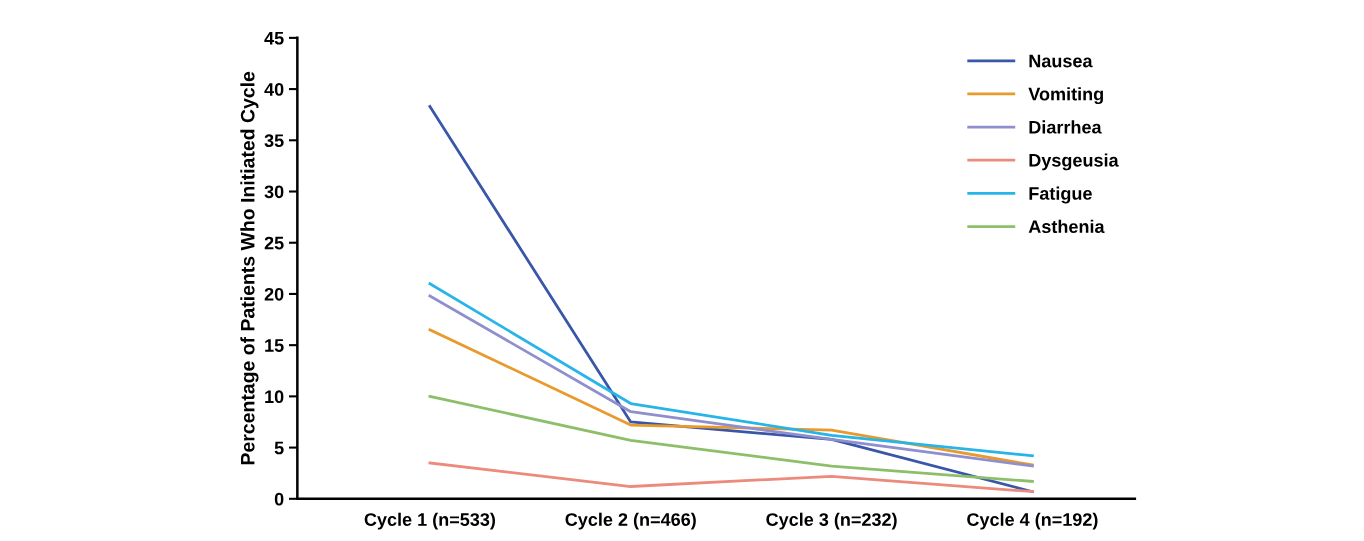 This screenshot has height=541, width=1364. Describe the element at coordinates (274, 243) in the screenshot. I see `y-tick-label: 25` at that location.